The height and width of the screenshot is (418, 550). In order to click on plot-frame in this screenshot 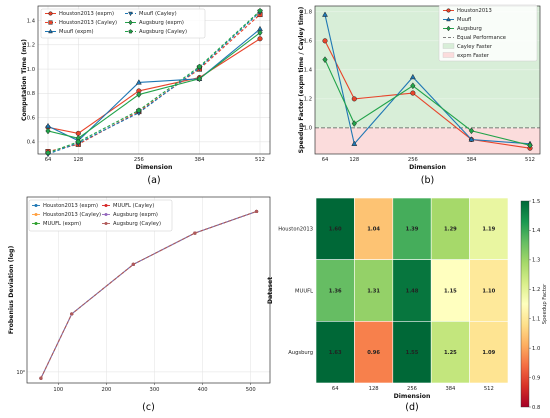, I will do `click(427, 80)`.